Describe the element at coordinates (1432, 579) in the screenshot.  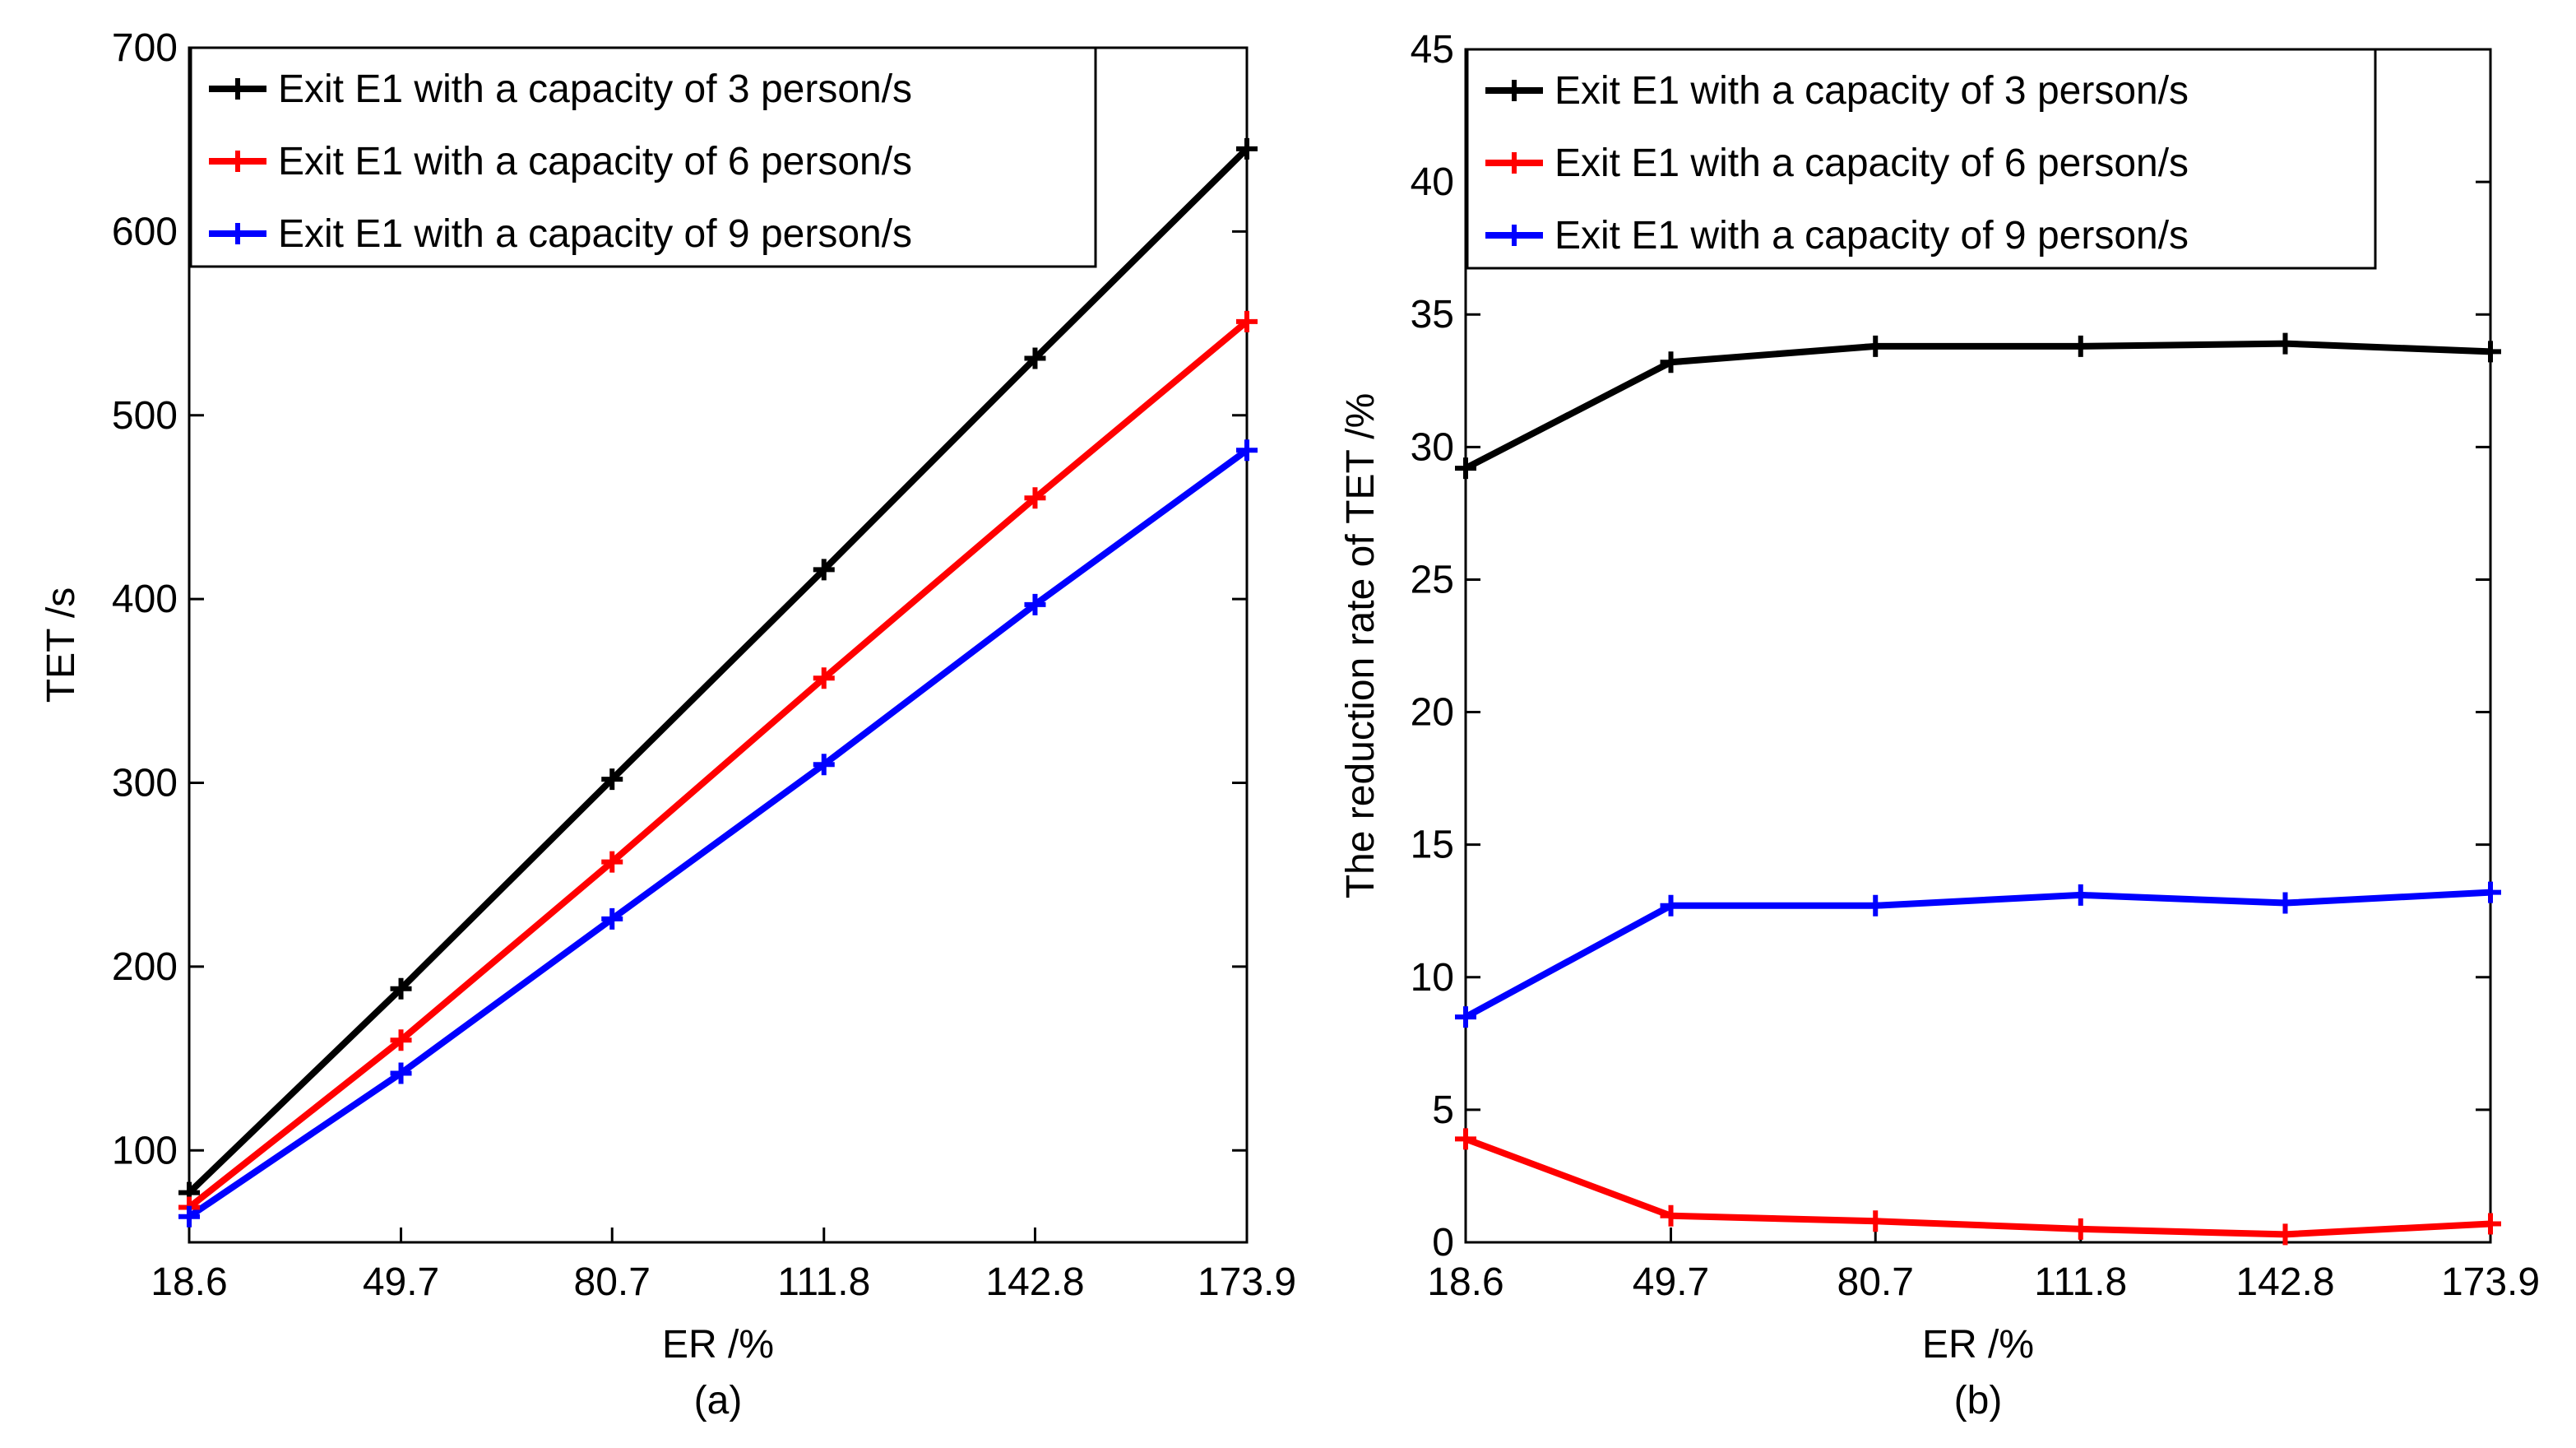
I see `y-tick-label: 25` at that location.